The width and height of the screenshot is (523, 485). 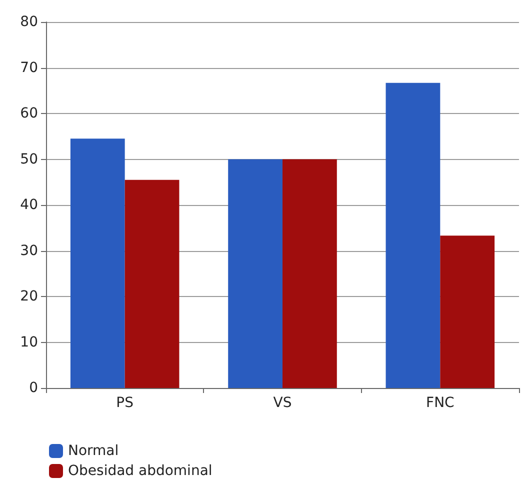 What do you see at coordinates (29, 250) in the screenshot?
I see `y-tick-label: 30` at bounding box center [29, 250].